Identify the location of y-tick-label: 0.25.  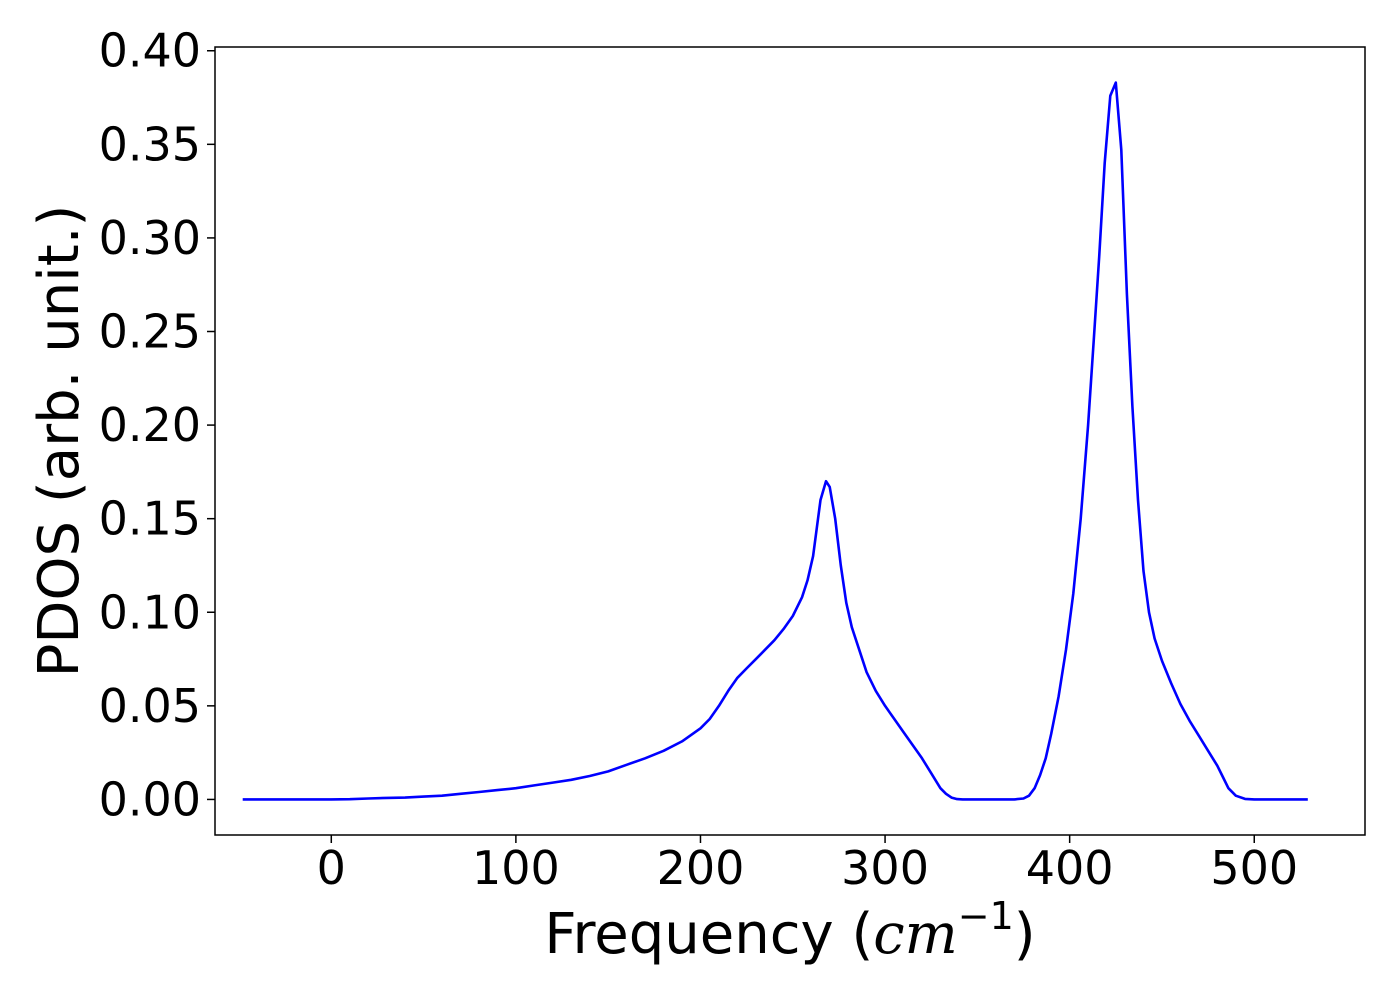
(150, 332).